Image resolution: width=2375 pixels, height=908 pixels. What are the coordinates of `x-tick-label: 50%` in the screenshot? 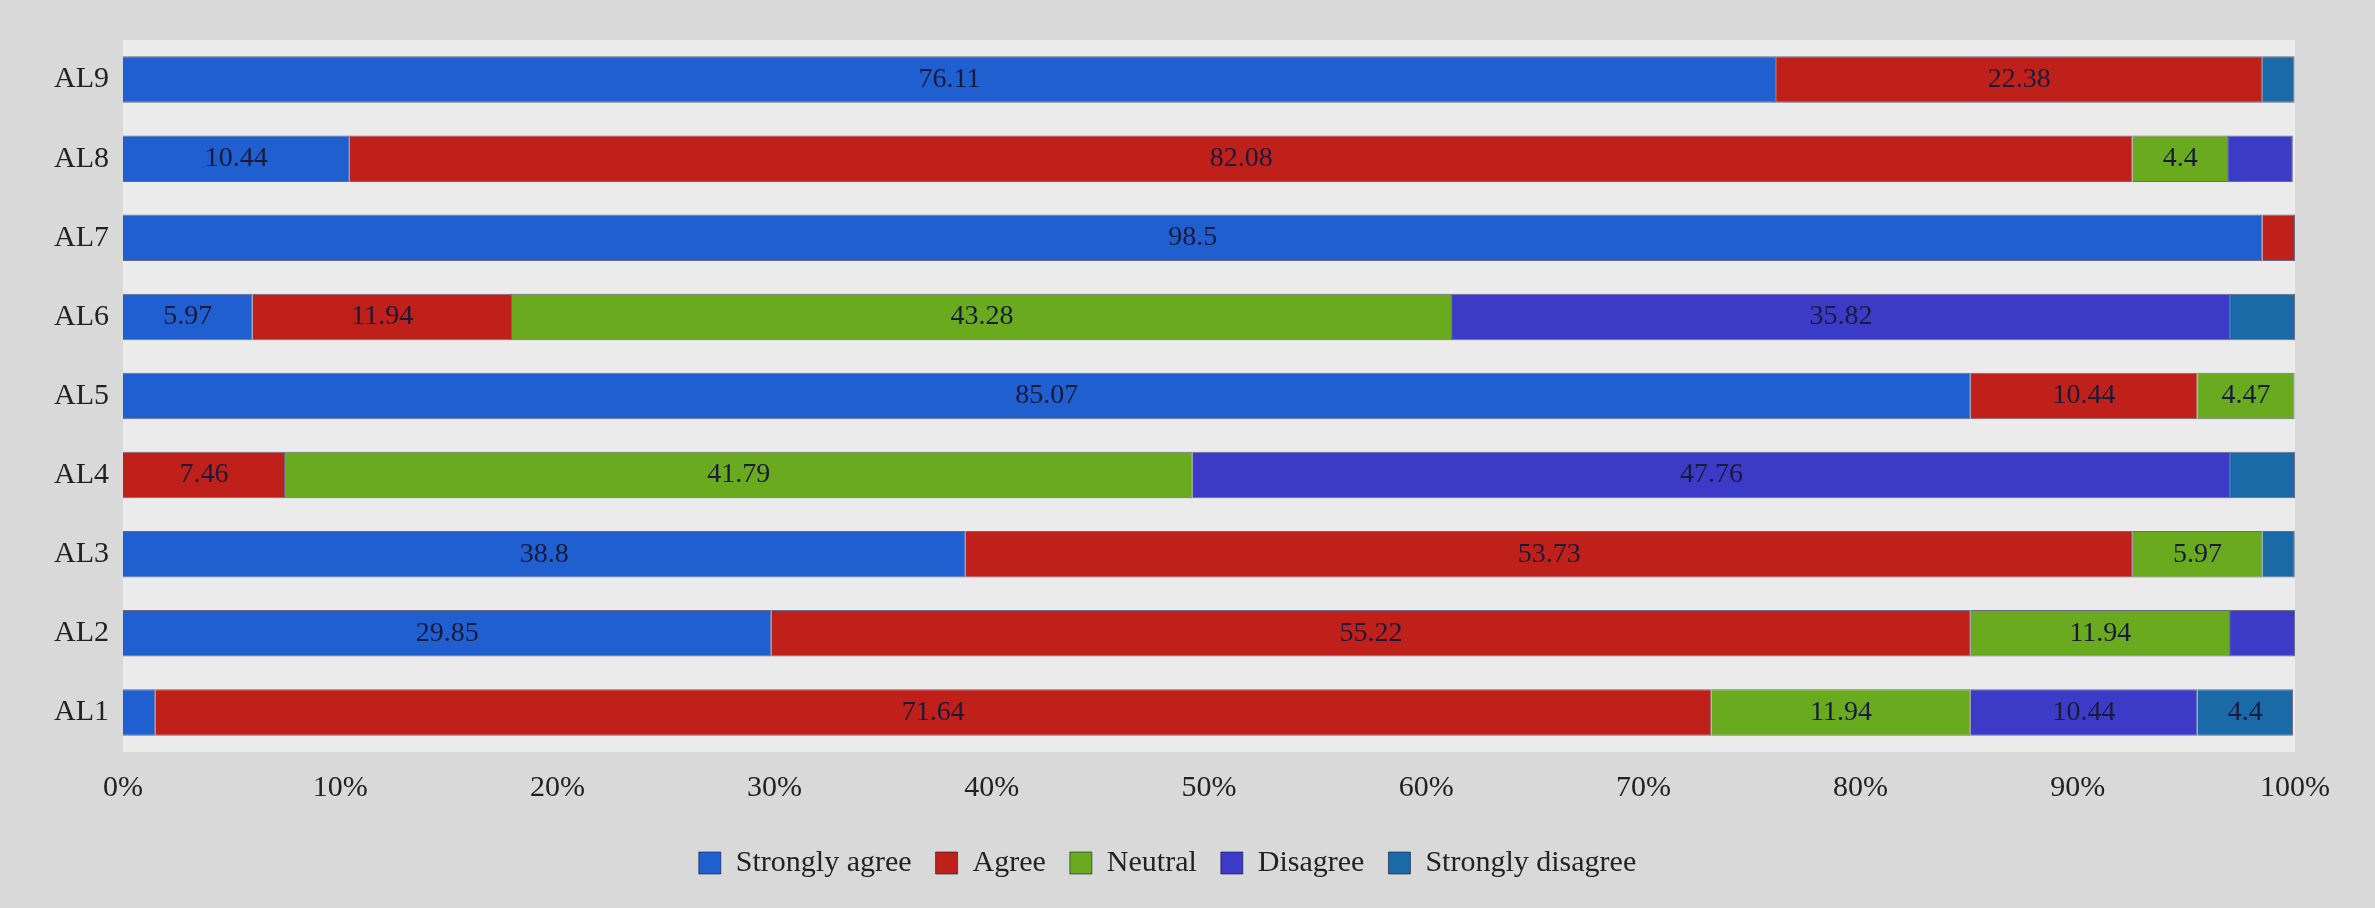 It's located at (1209, 785).